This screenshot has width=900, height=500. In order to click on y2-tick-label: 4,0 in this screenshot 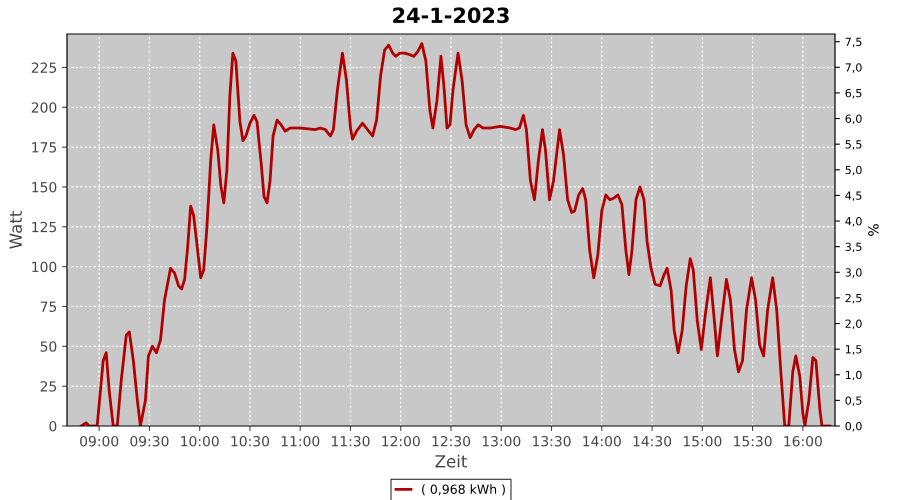, I will do `click(853, 222)`.